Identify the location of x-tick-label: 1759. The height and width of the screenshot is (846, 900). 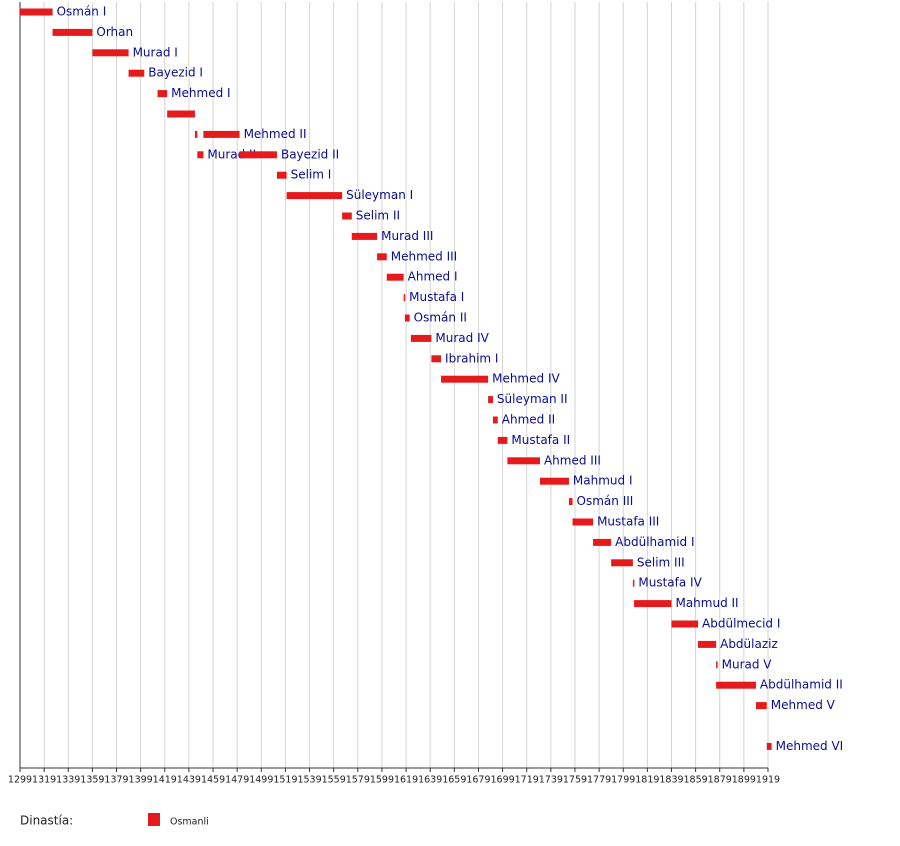
(575, 780).